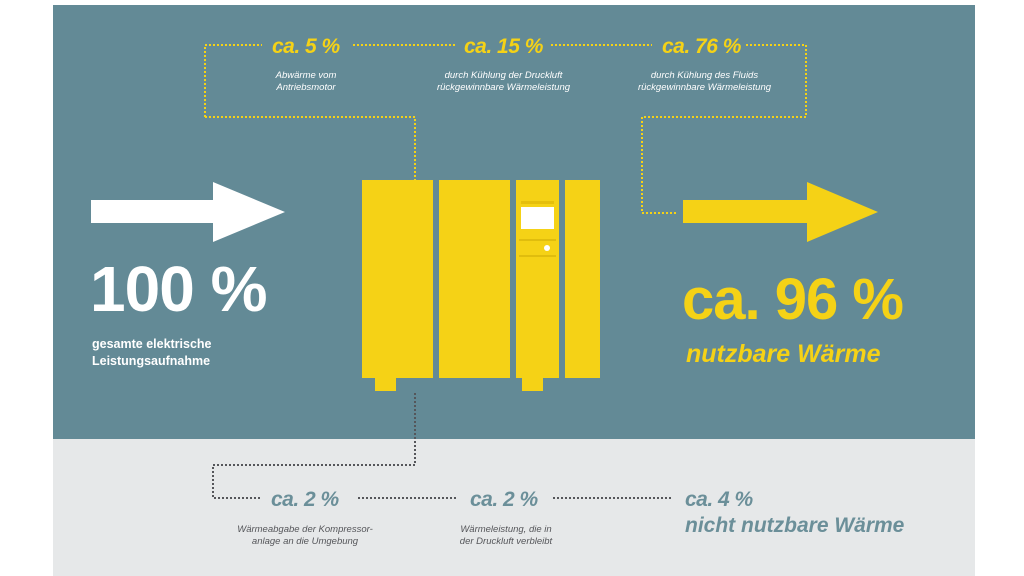  I want to click on connector-line-left, so click(233, 80).